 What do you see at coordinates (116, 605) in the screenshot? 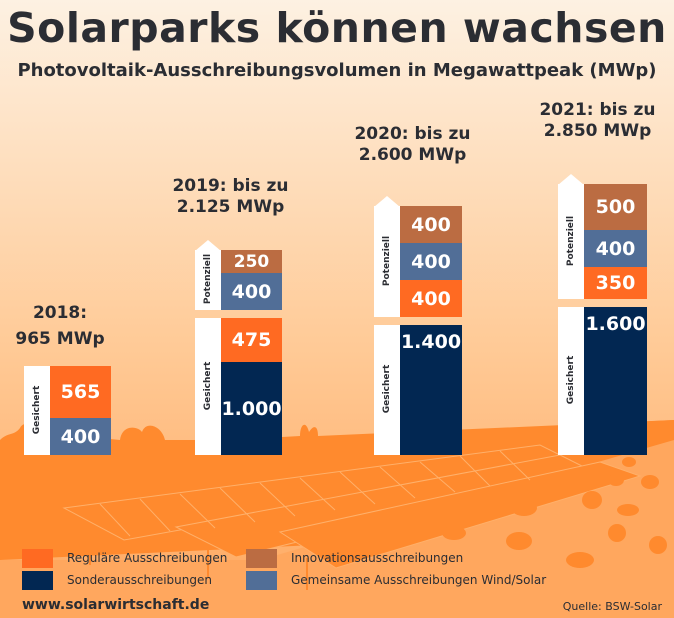
I see `website-link: www.solarwirtschaft.de` at bounding box center [116, 605].